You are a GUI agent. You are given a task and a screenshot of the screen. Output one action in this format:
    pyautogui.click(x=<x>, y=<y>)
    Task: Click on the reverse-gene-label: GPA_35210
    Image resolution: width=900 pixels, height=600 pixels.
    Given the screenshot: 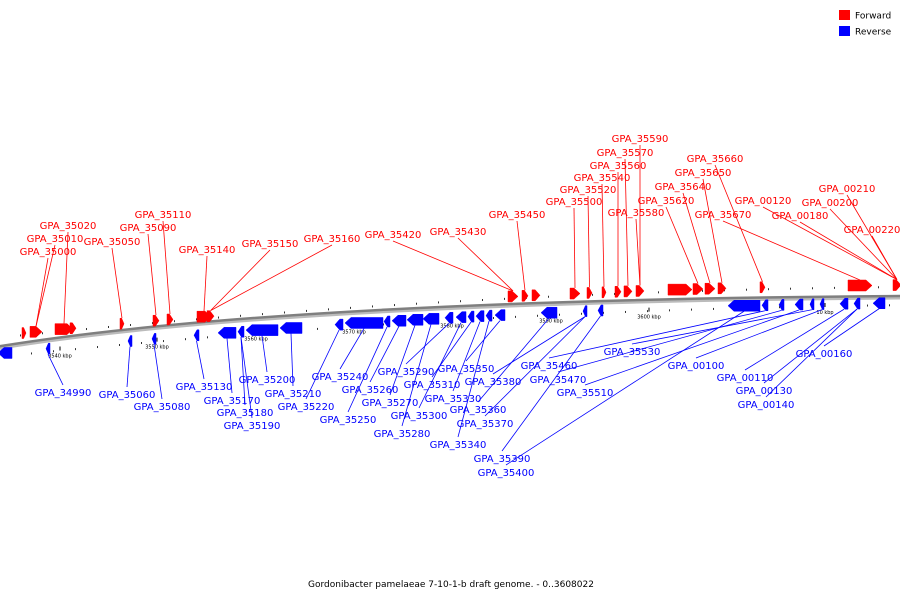 What is the action you would take?
    pyautogui.click(x=293, y=394)
    